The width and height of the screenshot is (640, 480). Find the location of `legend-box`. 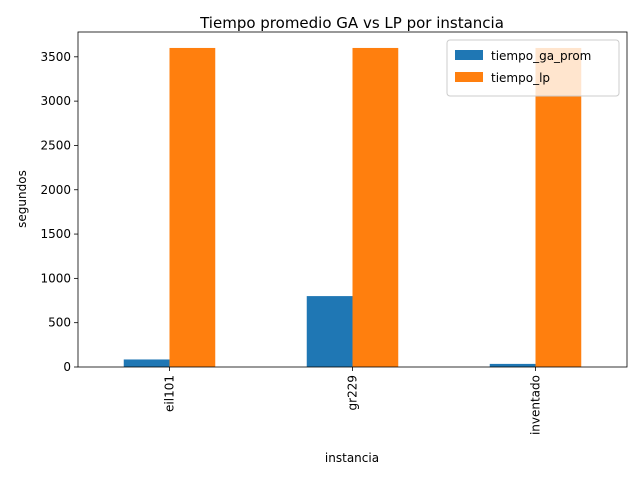

legend-box is located at coordinates (533, 68).